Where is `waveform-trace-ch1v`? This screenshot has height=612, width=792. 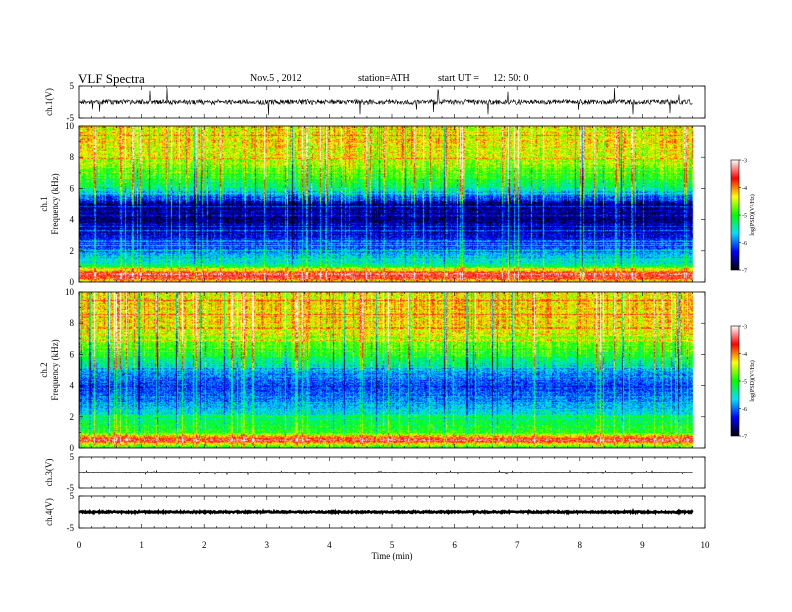 waveform-trace-ch1v is located at coordinates (385, 101).